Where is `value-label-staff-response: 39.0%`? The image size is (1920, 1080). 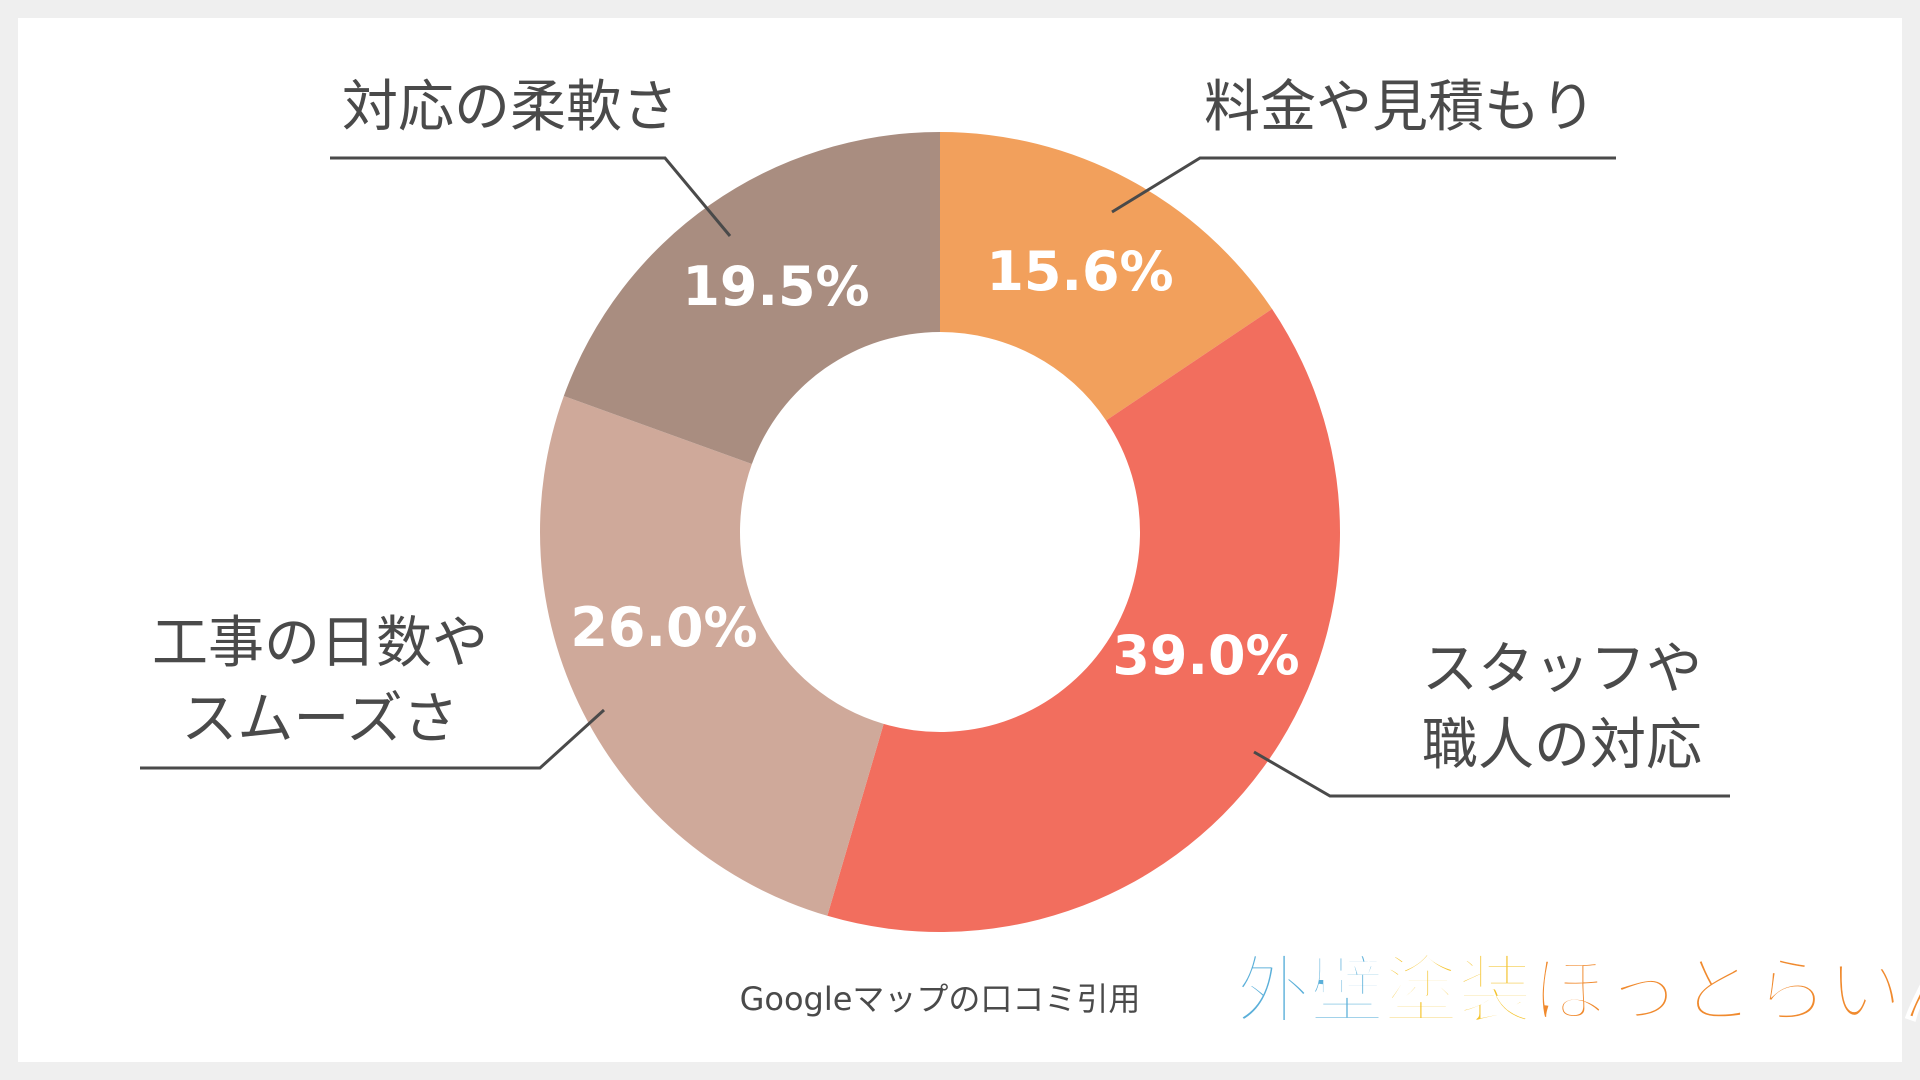
value-label-staff-response: 39.0% is located at coordinates (1205, 655).